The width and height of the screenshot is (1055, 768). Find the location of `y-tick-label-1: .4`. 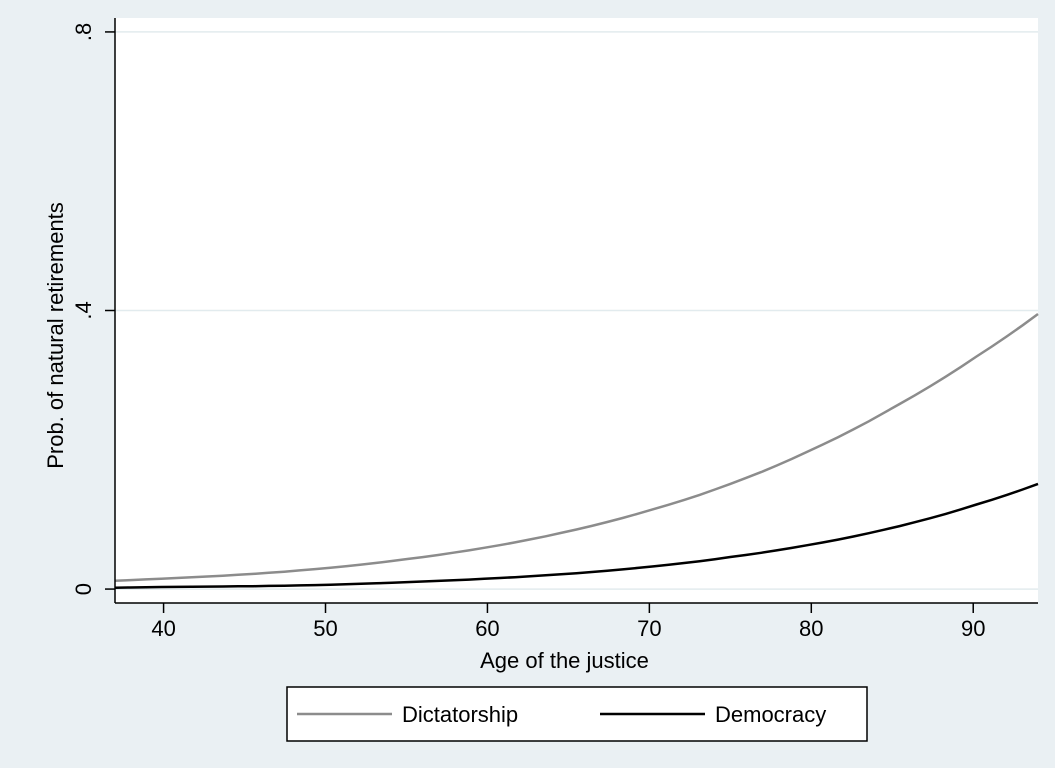

y-tick-label-1: .4 is located at coordinates (83, 310).